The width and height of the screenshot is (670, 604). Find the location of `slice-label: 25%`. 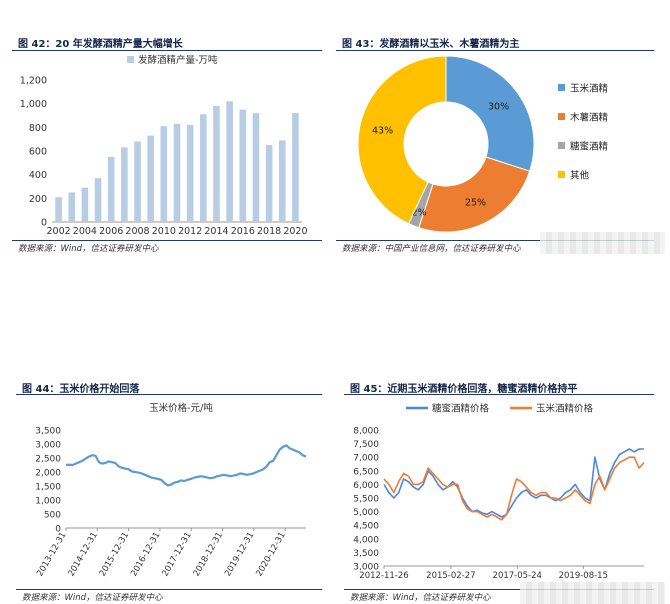

slice-label: 25% is located at coordinates (475, 202).